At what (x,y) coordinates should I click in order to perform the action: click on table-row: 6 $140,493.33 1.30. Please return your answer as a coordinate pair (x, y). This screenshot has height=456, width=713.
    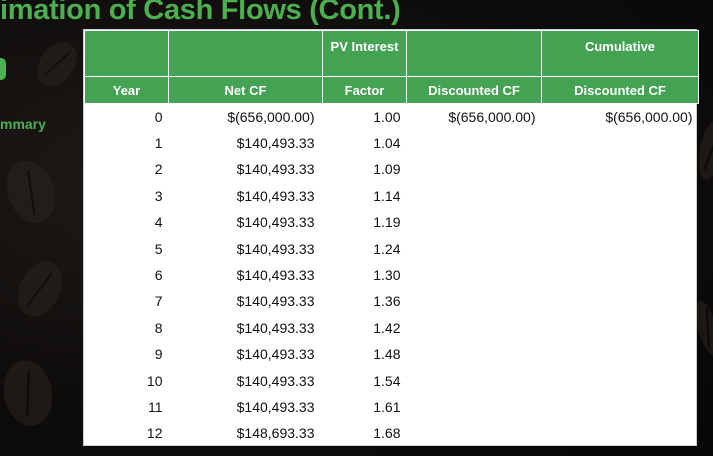
    Looking at the image, I should click on (392, 275).